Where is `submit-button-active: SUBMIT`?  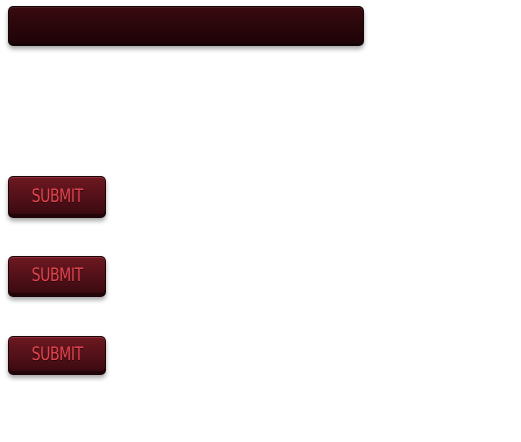 submit-button-active: SUBMIT is located at coordinates (57, 355).